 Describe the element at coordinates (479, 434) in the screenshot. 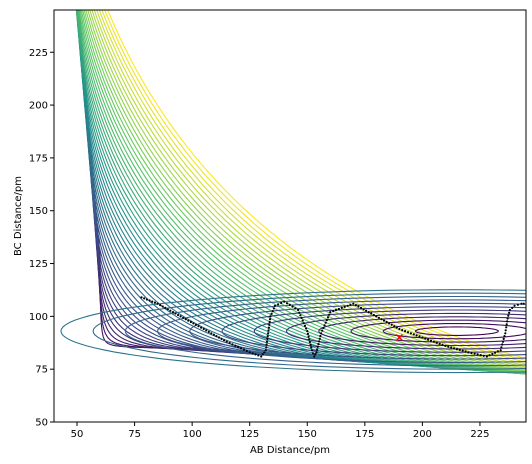

I see `x-tick-label: 225` at that location.